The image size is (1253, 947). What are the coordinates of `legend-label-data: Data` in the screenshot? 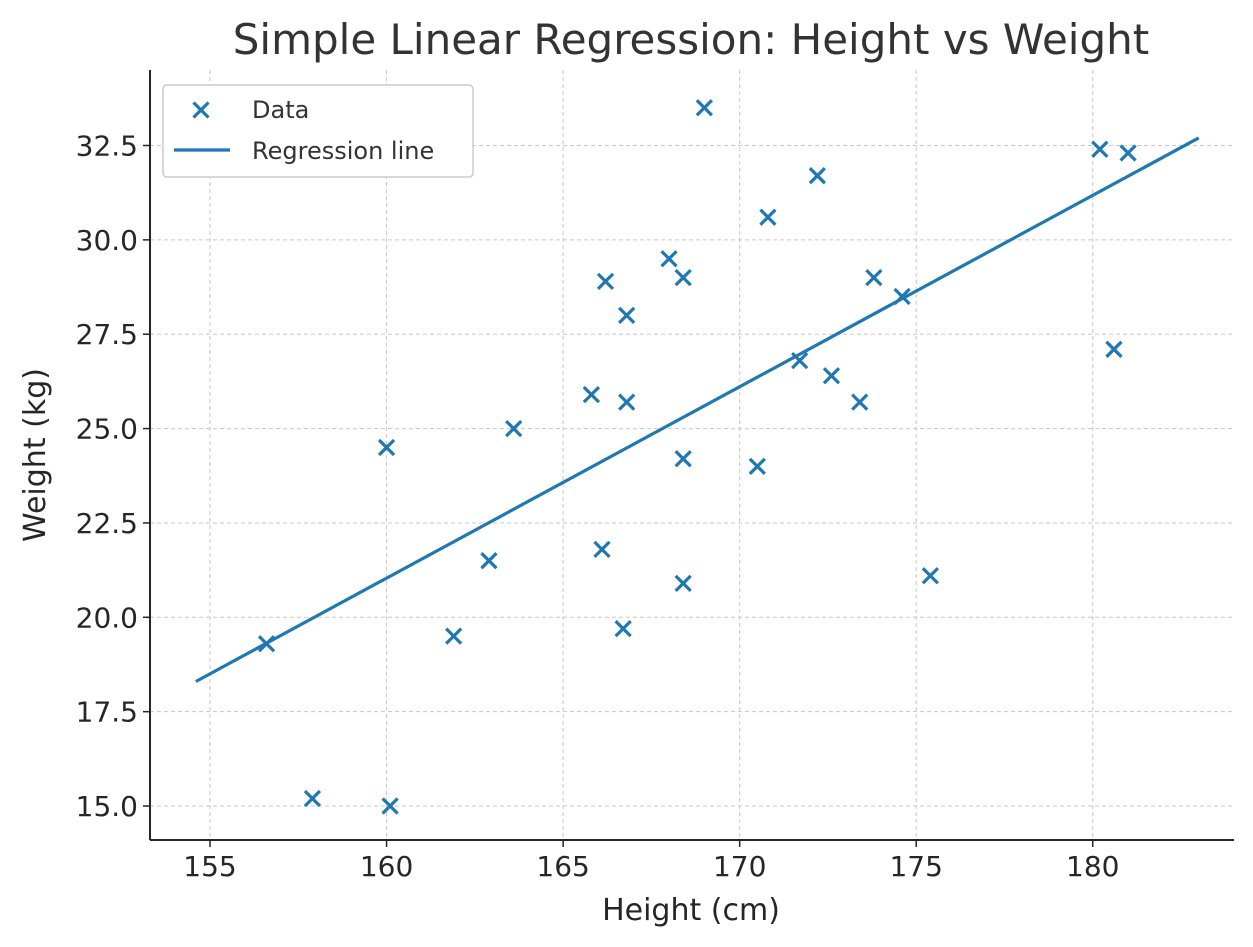 It's located at (280, 110).